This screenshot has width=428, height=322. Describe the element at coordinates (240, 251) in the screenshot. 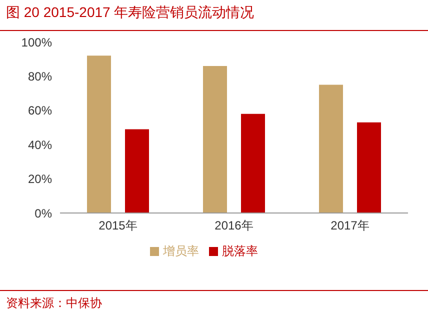

I see `legend-label: 脱落率` at that location.